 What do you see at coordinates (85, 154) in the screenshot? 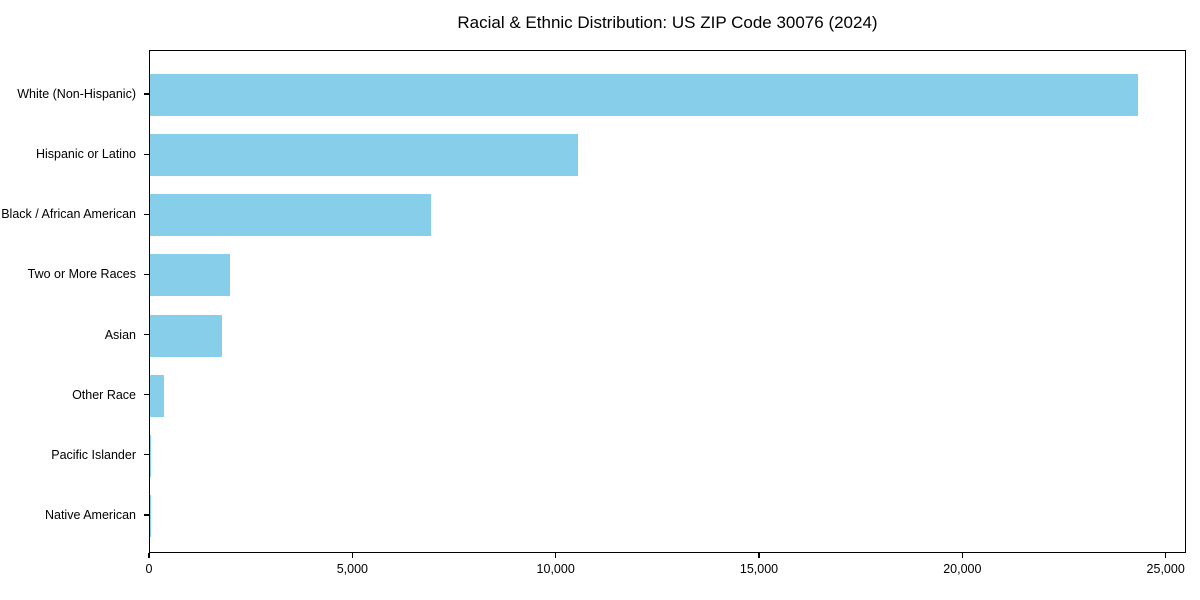
I see `y-axis-label: Hispanic or Latino` at bounding box center [85, 154].